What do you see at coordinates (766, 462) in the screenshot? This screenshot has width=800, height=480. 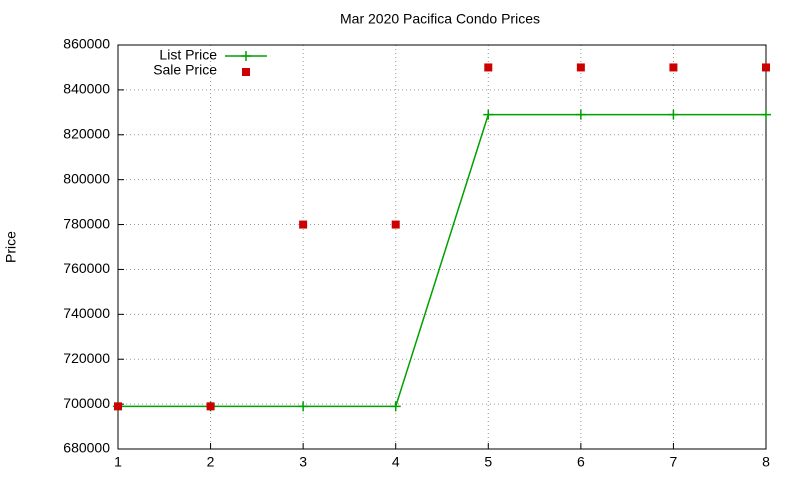 I see `x-tick-label: 8` at bounding box center [766, 462].